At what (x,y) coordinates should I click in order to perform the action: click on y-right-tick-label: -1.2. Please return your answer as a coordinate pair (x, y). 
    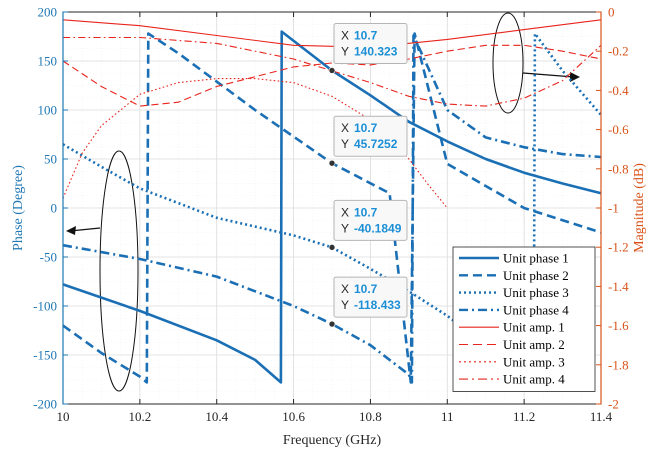
    Looking at the image, I should click on (618, 247).